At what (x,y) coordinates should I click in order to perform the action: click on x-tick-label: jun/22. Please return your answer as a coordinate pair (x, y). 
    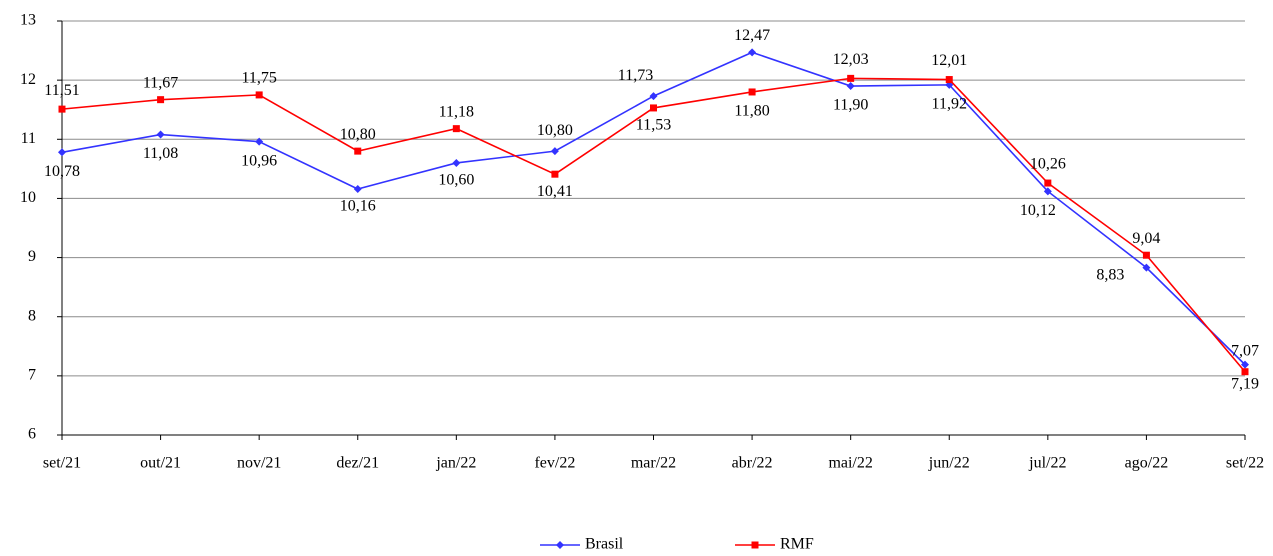
    Looking at the image, I should click on (949, 463).